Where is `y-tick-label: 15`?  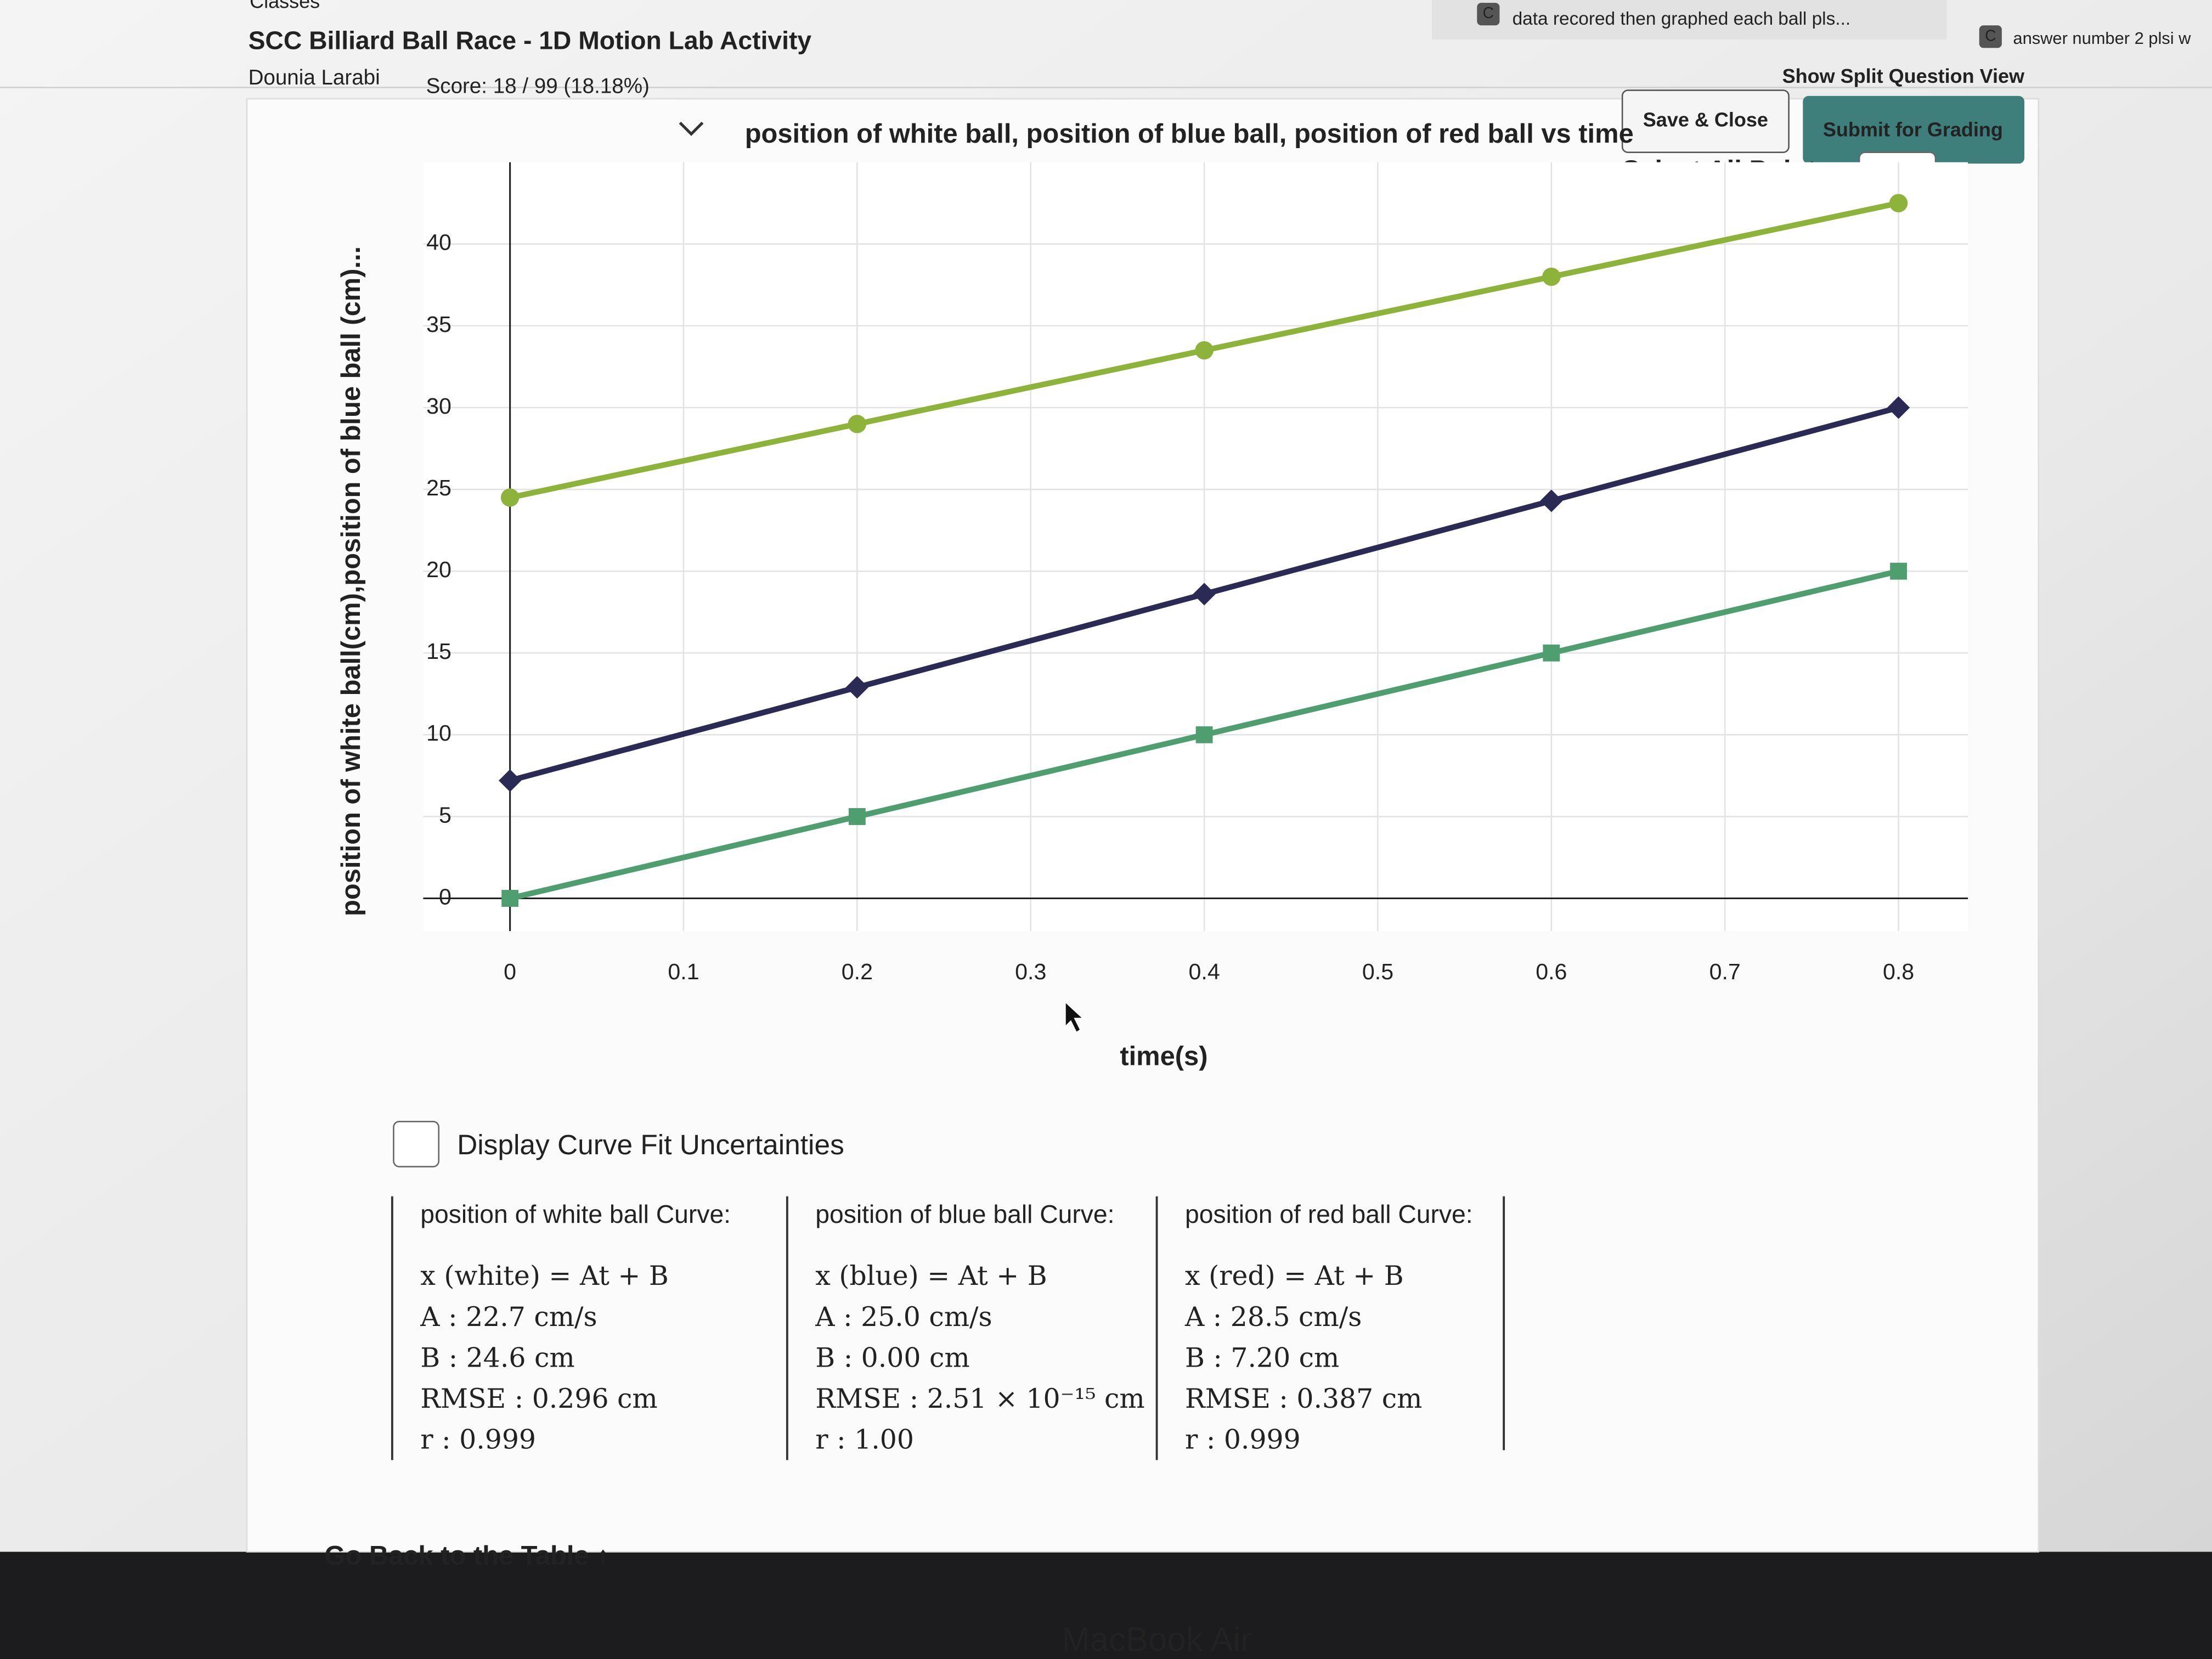 y-tick-label: 15 is located at coordinates (439, 651).